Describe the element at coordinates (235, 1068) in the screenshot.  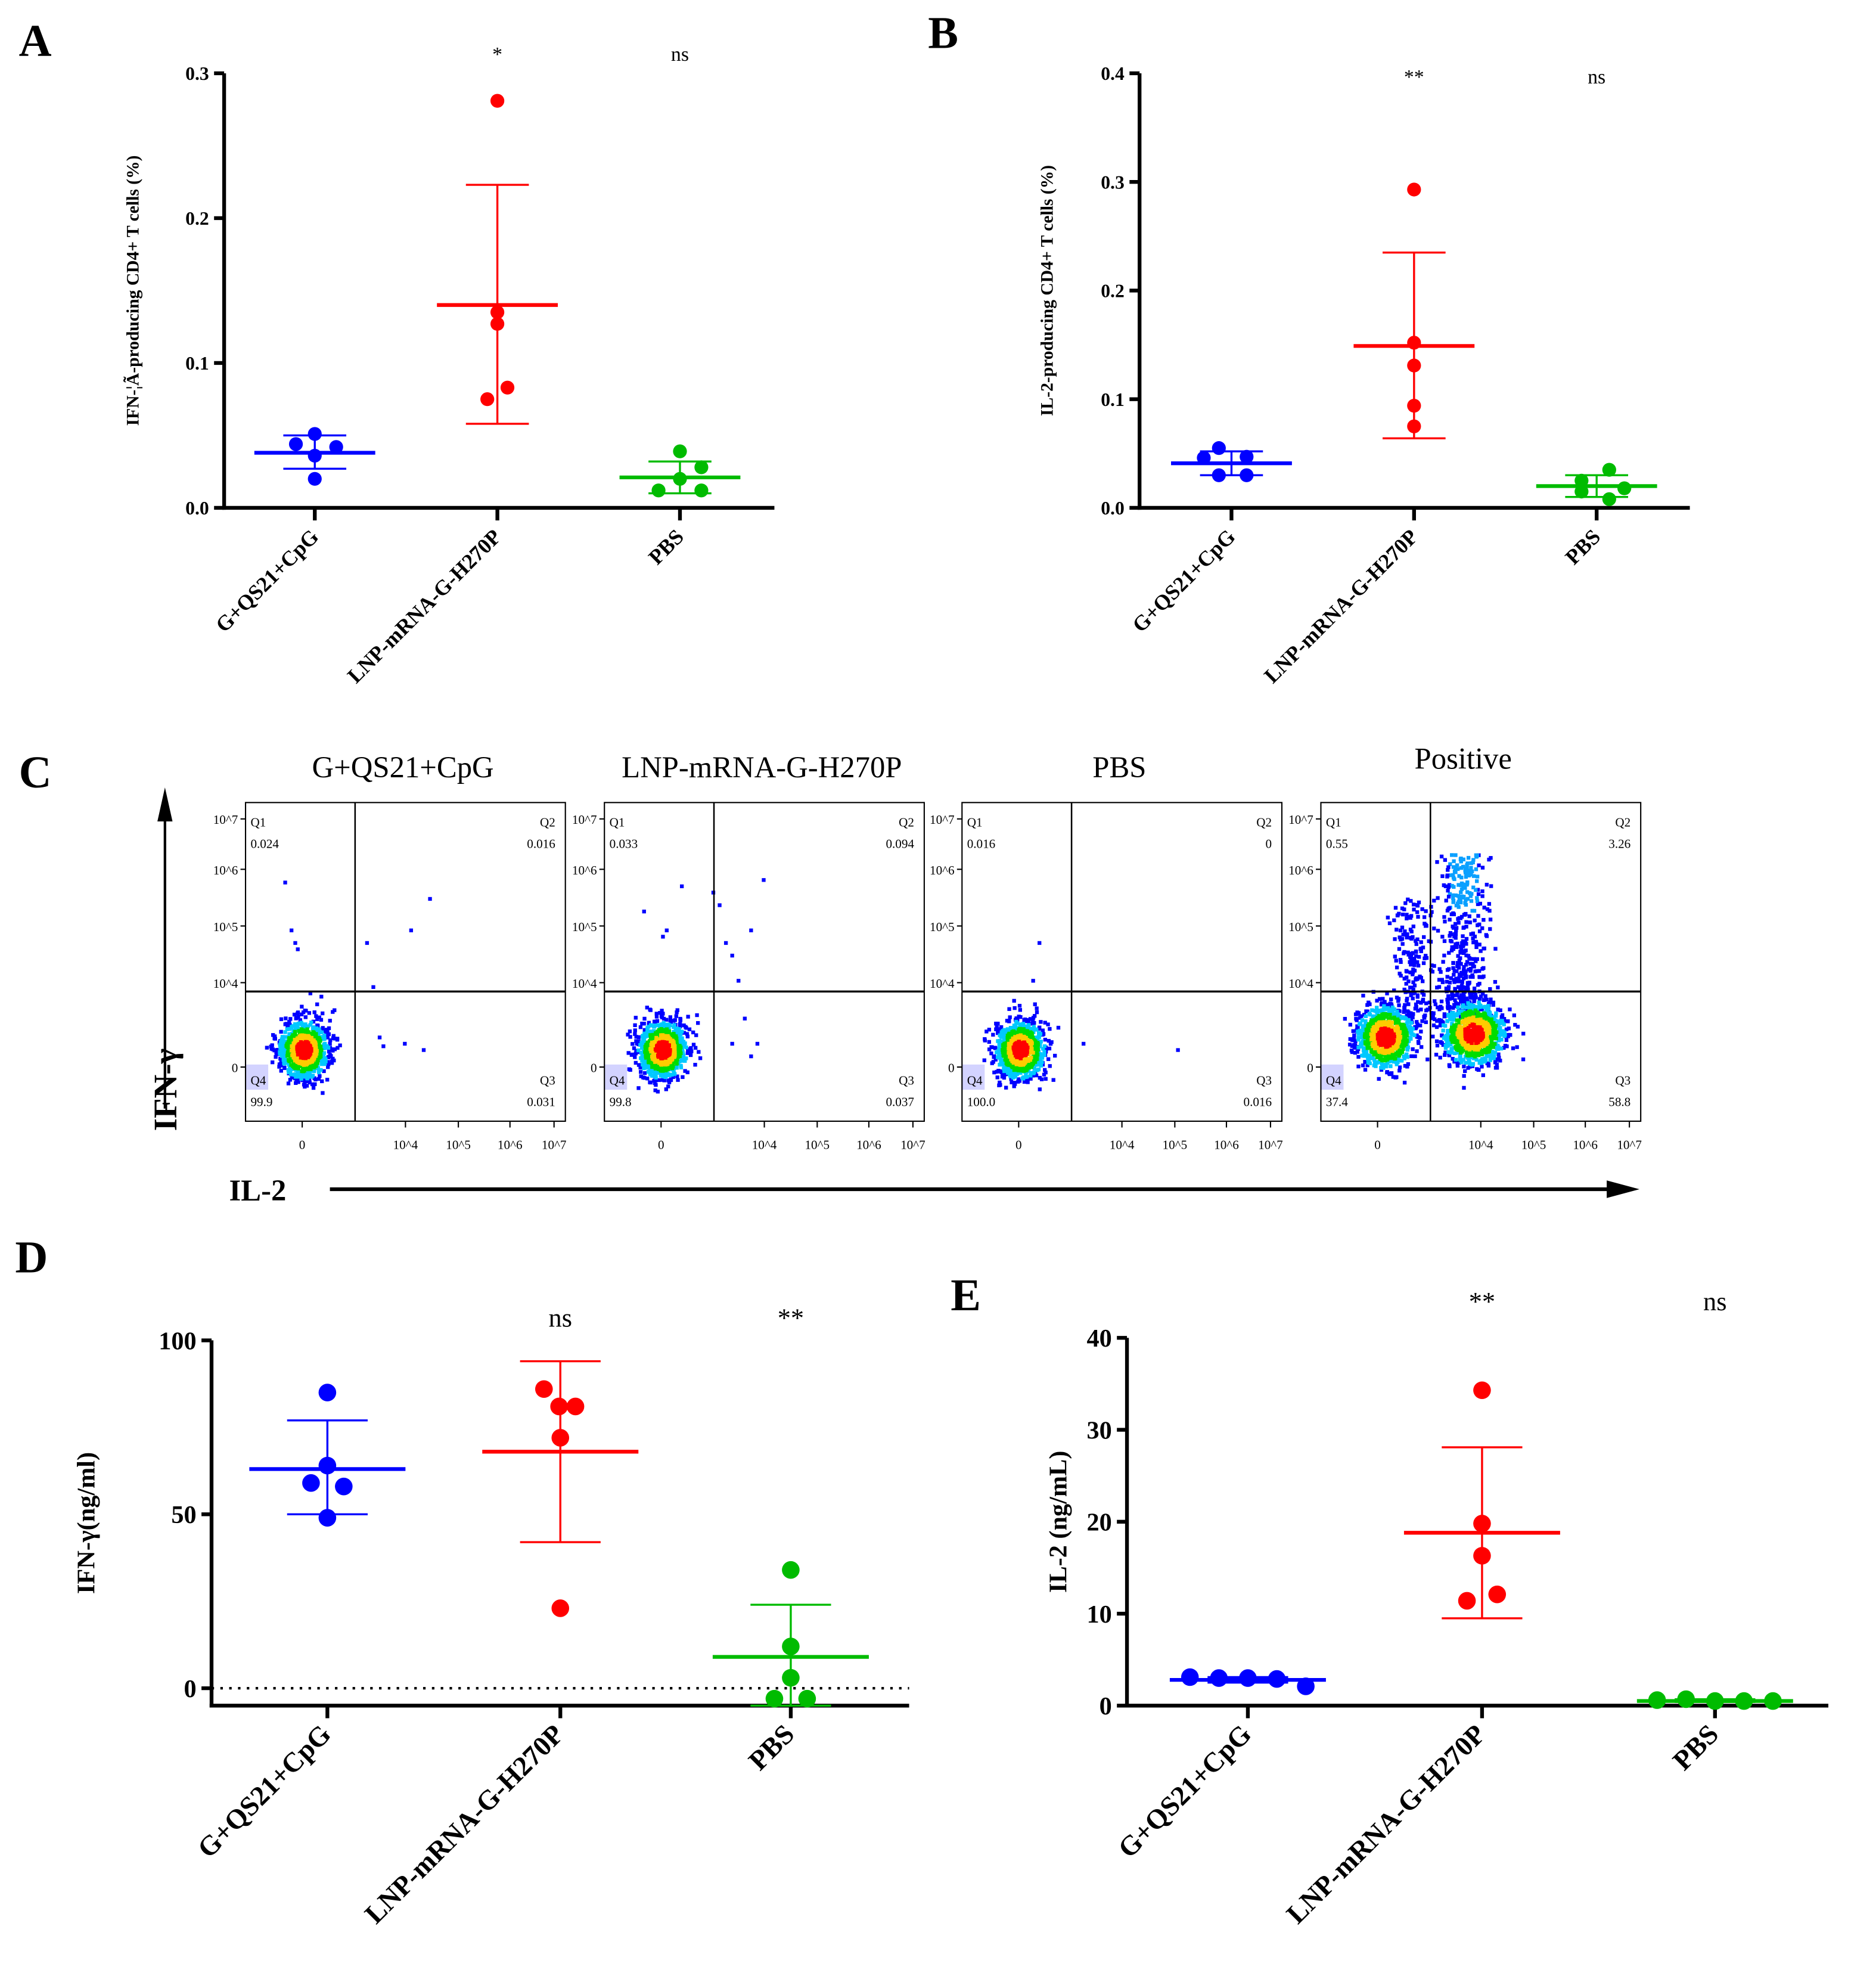
I see `y-tick-label: 0` at that location.